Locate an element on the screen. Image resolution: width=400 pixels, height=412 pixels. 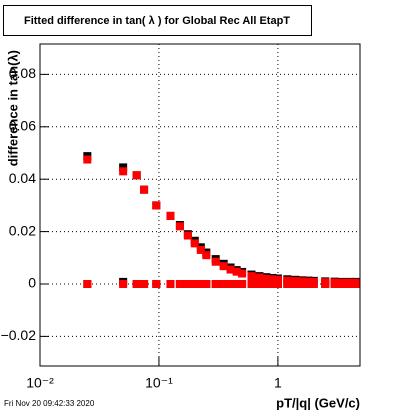
y-tick-label: 0.04 is located at coordinates (22, 178).